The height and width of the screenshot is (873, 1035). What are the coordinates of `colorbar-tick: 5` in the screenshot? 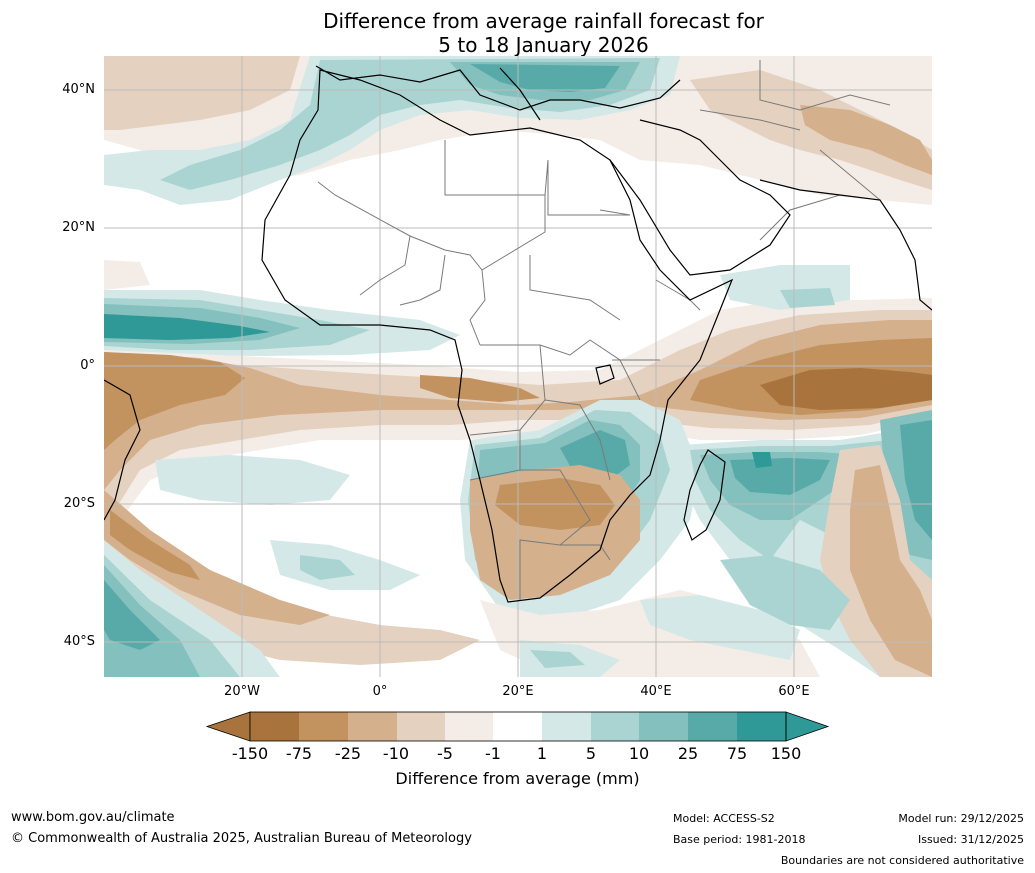 It's located at (591, 753).